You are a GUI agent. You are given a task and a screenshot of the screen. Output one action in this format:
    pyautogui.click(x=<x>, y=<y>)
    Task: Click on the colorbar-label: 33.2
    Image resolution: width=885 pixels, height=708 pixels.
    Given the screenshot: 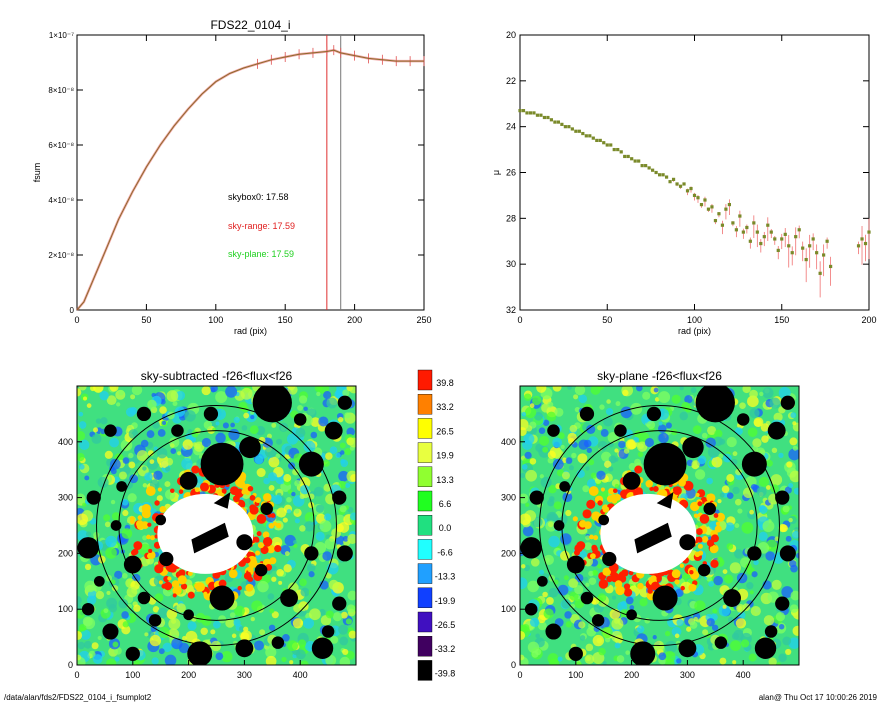 What is the action you would take?
    pyautogui.click(x=445, y=407)
    